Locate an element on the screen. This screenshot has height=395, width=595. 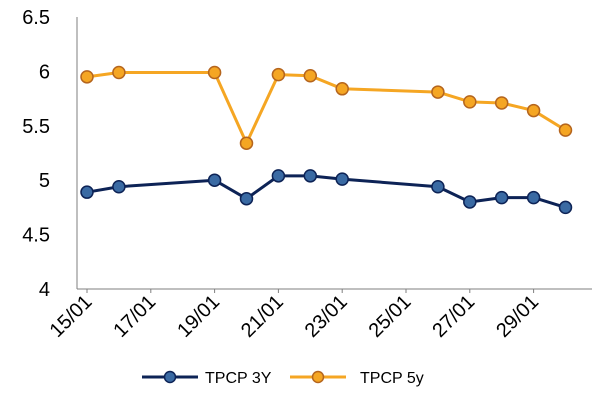
x-tick-label: 29/01 is located at coordinates (517, 316).